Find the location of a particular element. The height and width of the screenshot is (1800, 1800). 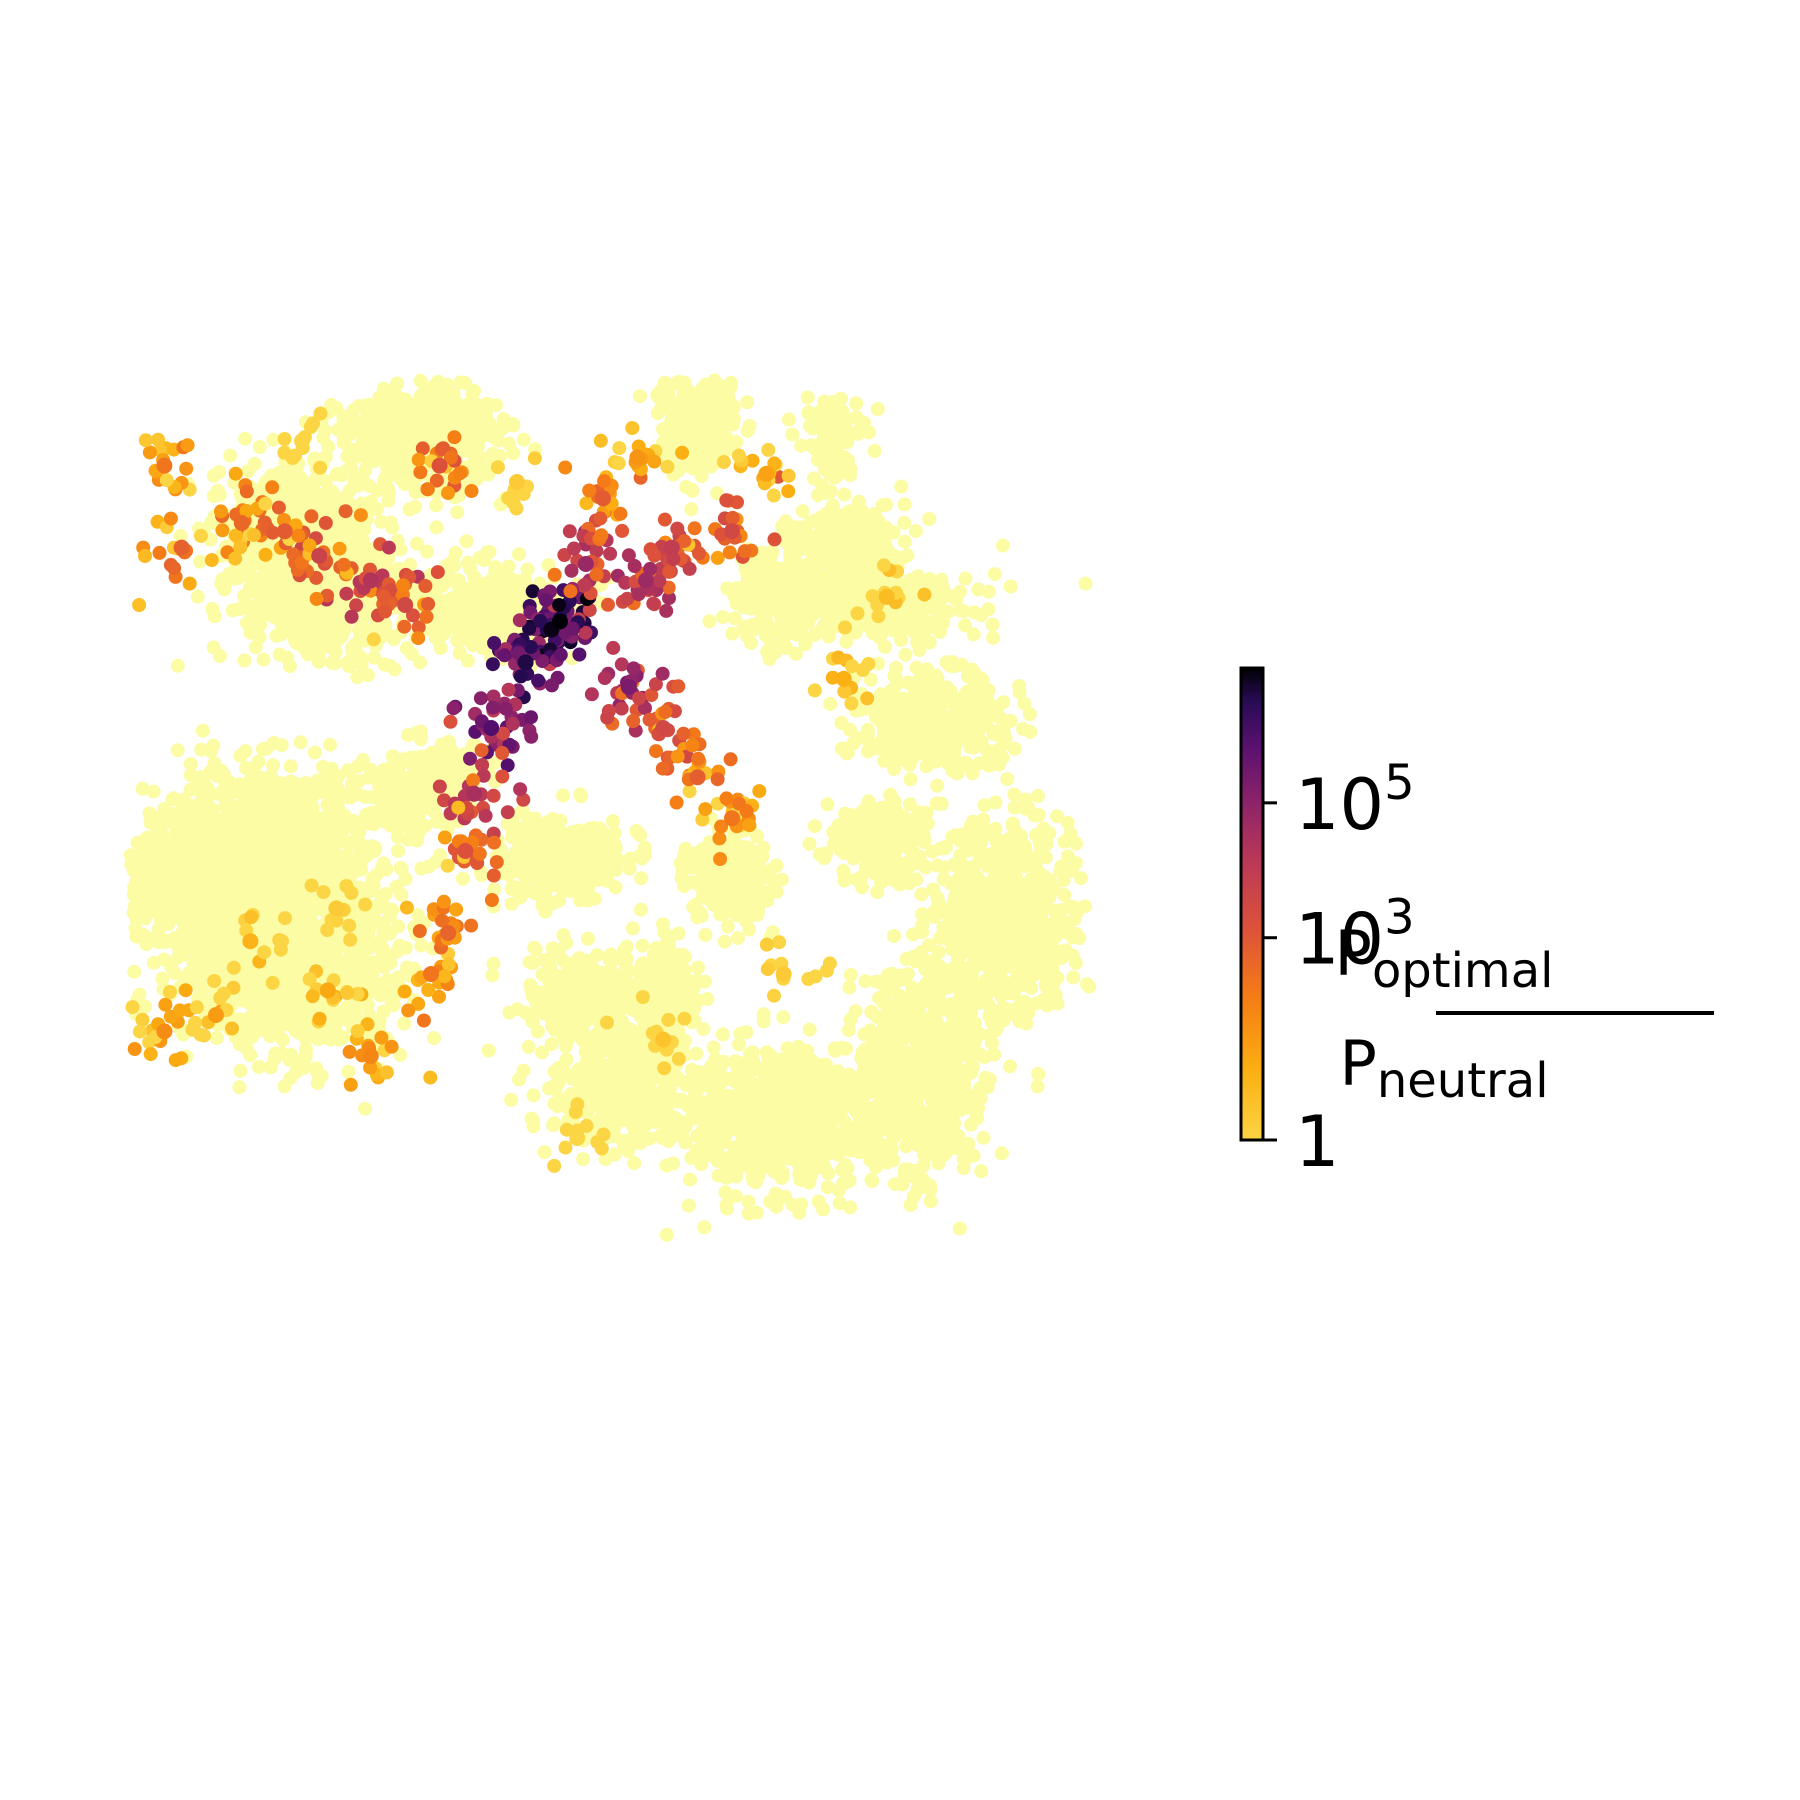

colorbar-label-numerator: Poptimal is located at coordinates (1444, 958).